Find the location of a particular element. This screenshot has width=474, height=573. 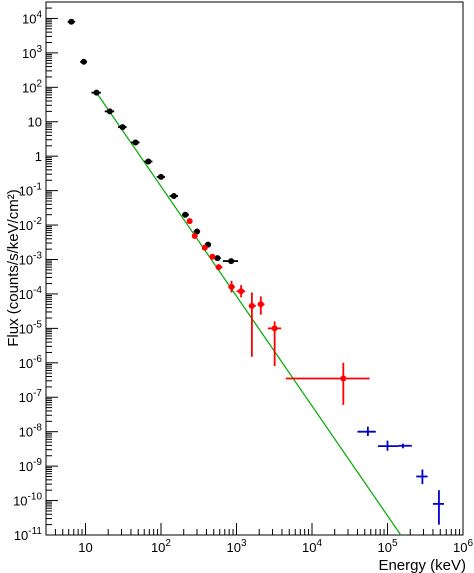

x-tick-label: 10 is located at coordinates (85, 547).